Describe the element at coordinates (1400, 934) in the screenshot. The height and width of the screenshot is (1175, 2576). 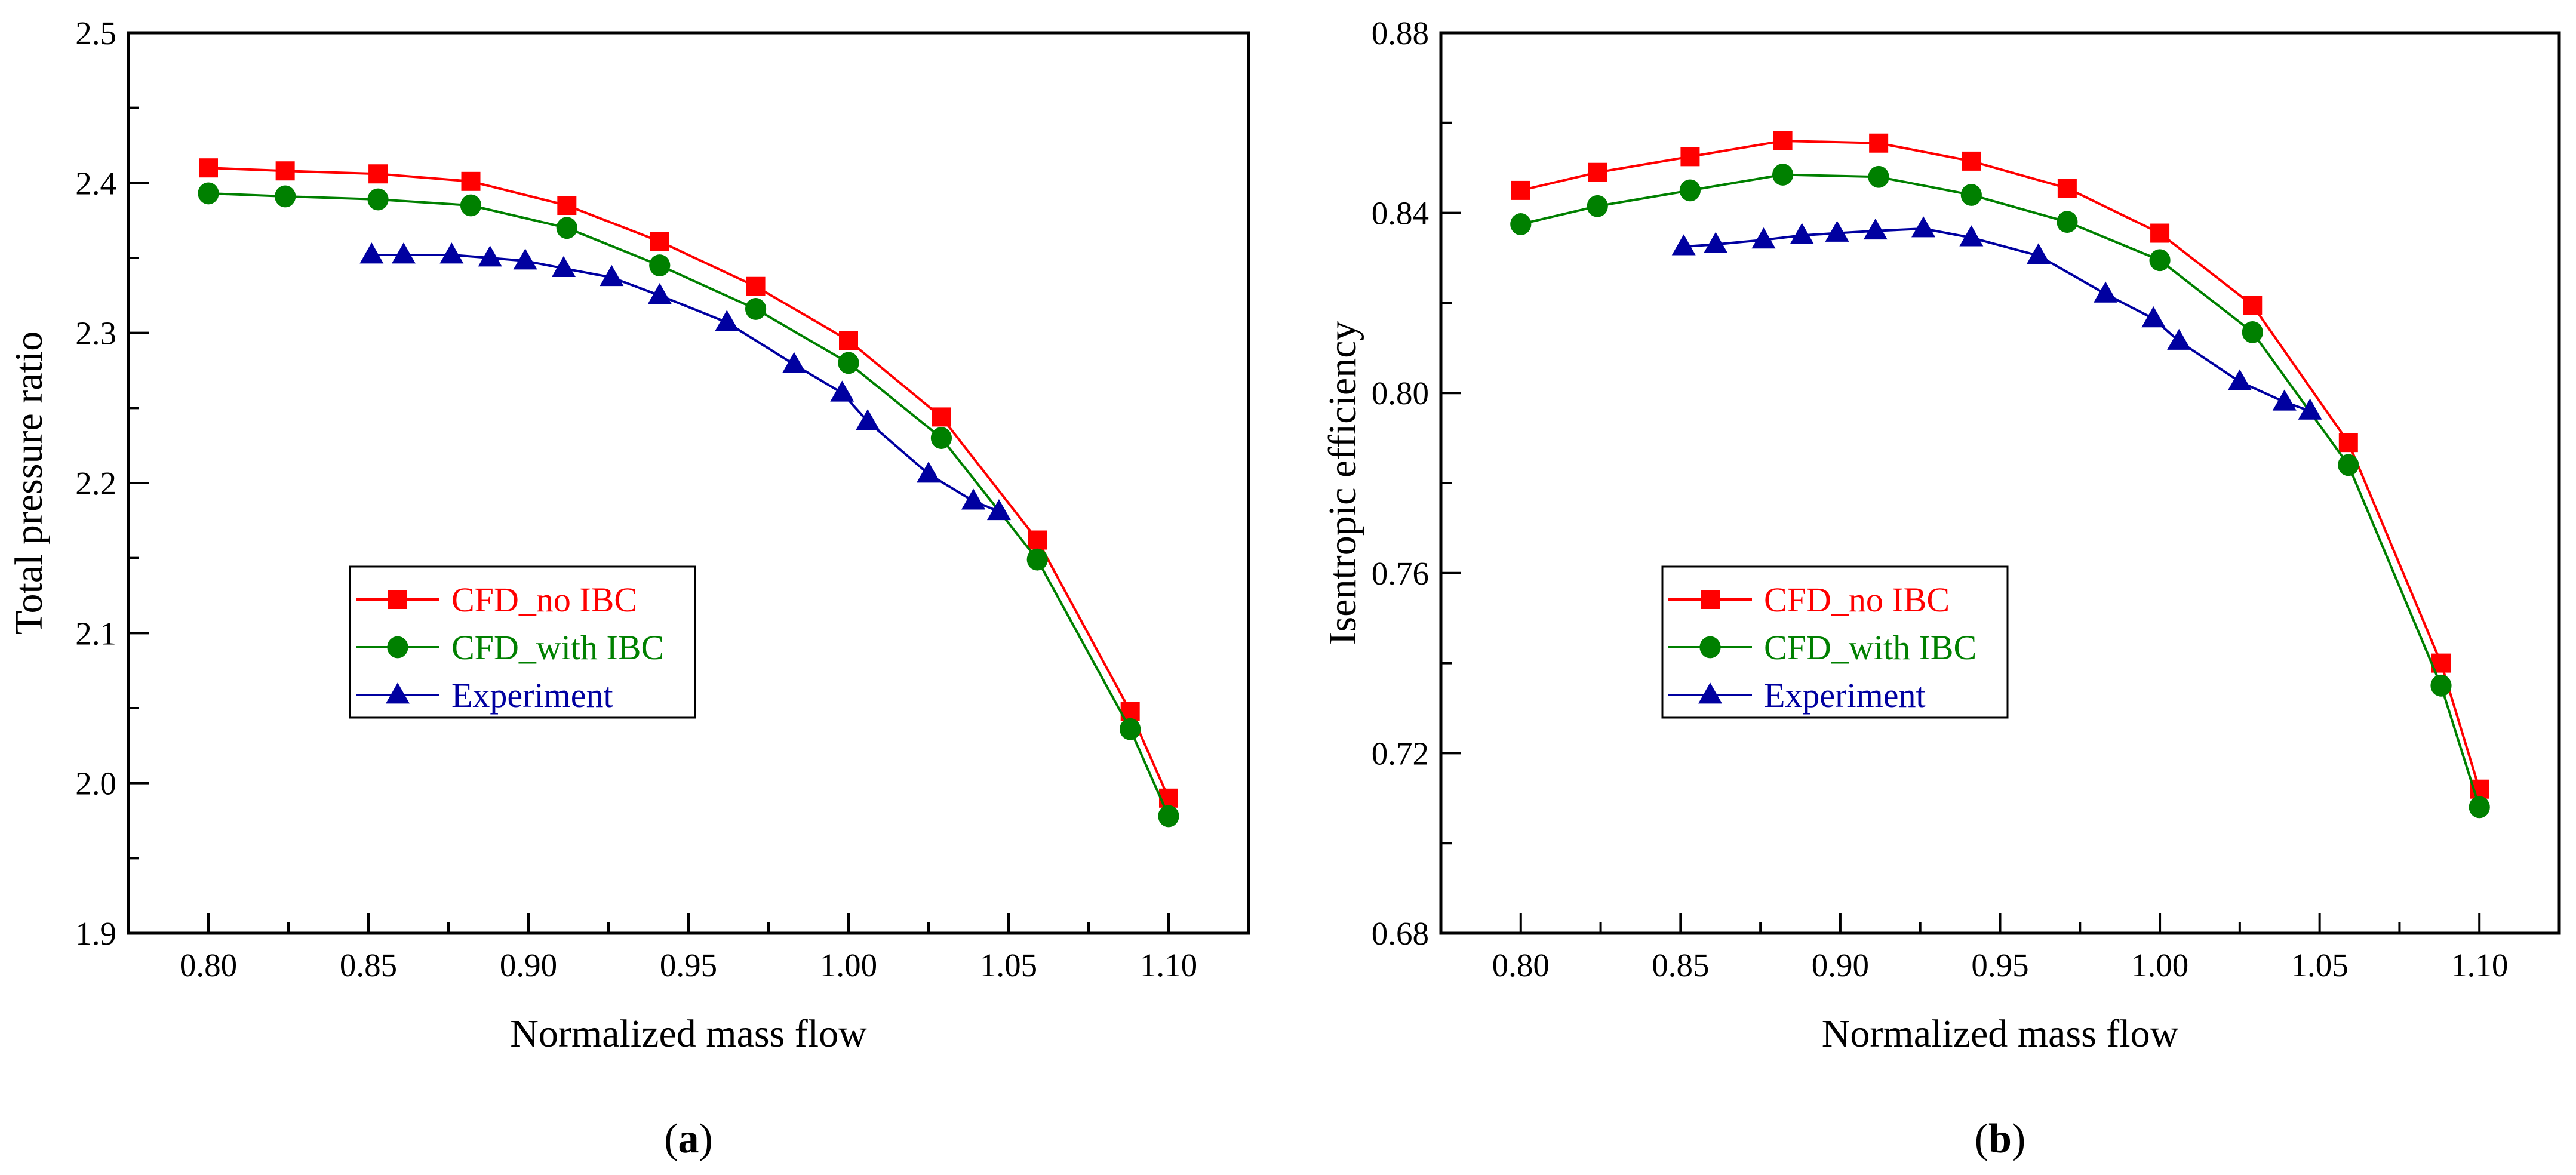
I see `y-tick-label: 0.68` at that location.